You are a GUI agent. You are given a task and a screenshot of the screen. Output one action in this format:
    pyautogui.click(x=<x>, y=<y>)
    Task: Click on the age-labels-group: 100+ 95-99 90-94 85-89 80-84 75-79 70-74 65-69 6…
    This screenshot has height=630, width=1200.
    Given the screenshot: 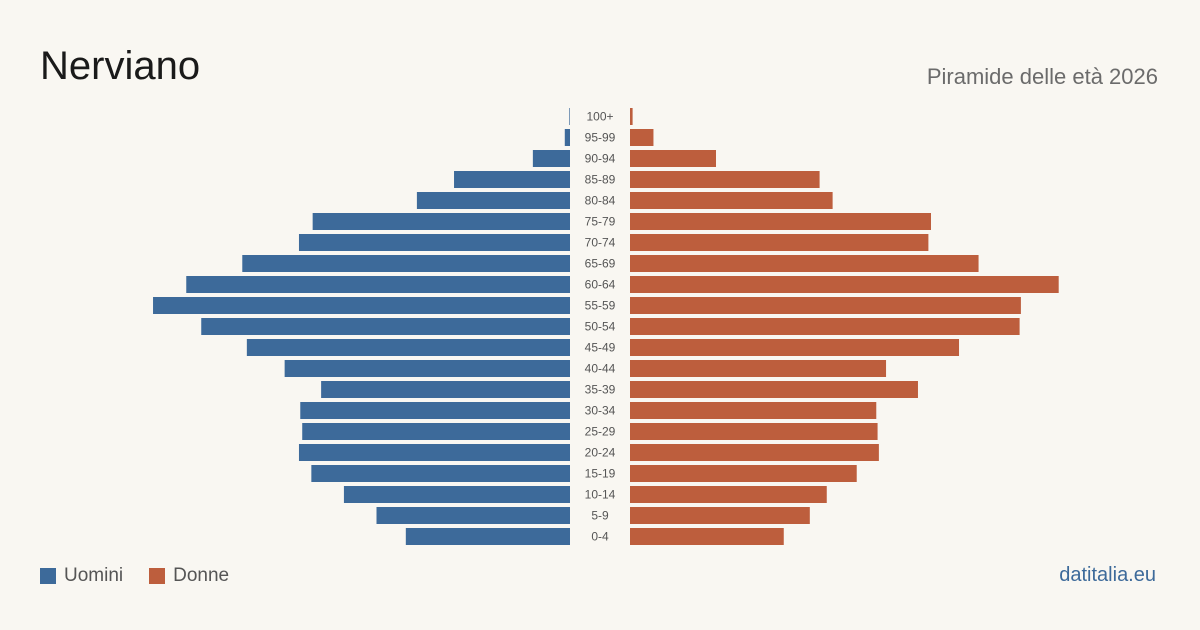 What is the action you would take?
    pyautogui.click(x=600, y=327)
    